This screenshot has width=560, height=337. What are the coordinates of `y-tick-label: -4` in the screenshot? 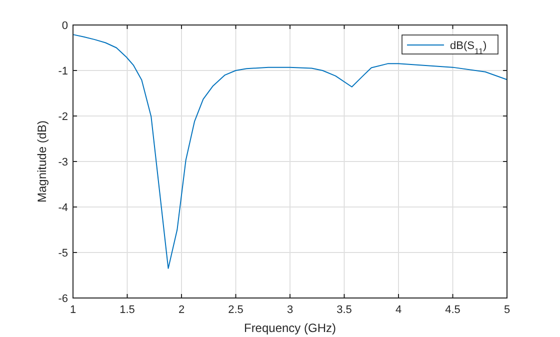 It's located at (63, 208).